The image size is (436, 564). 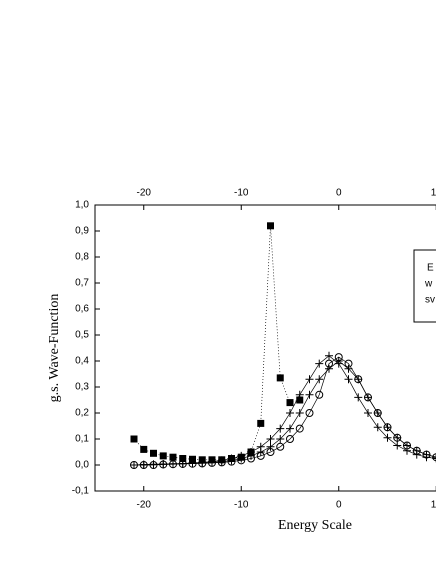 What do you see at coordinates (433, 505) in the screenshot?
I see `x-tick-label: 10` at bounding box center [433, 505].